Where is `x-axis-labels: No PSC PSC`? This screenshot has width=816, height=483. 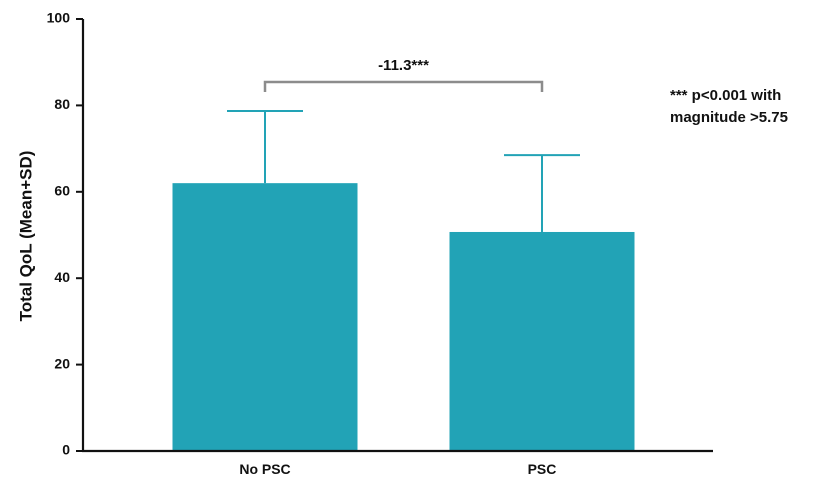
x-axis-labels: No PSC PSC is located at coordinates (397, 469).